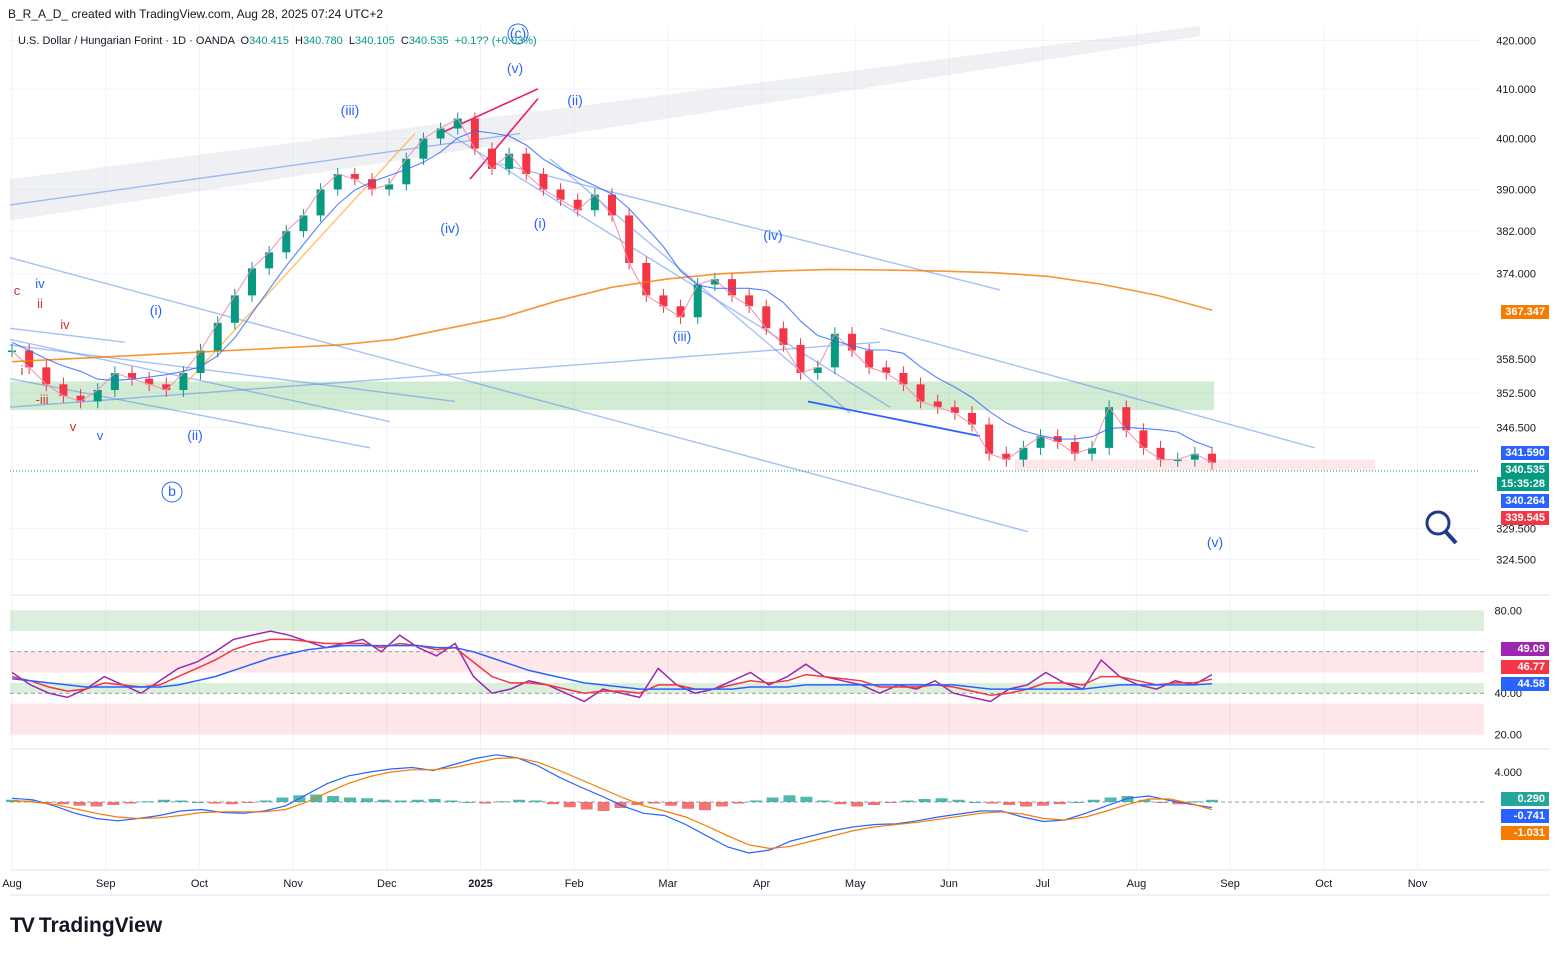 The image size is (1560, 957). What do you see at coordinates (199, 884) in the screenshot?
I see `time-tick-label: Oct` at bounding box center [199, 884].